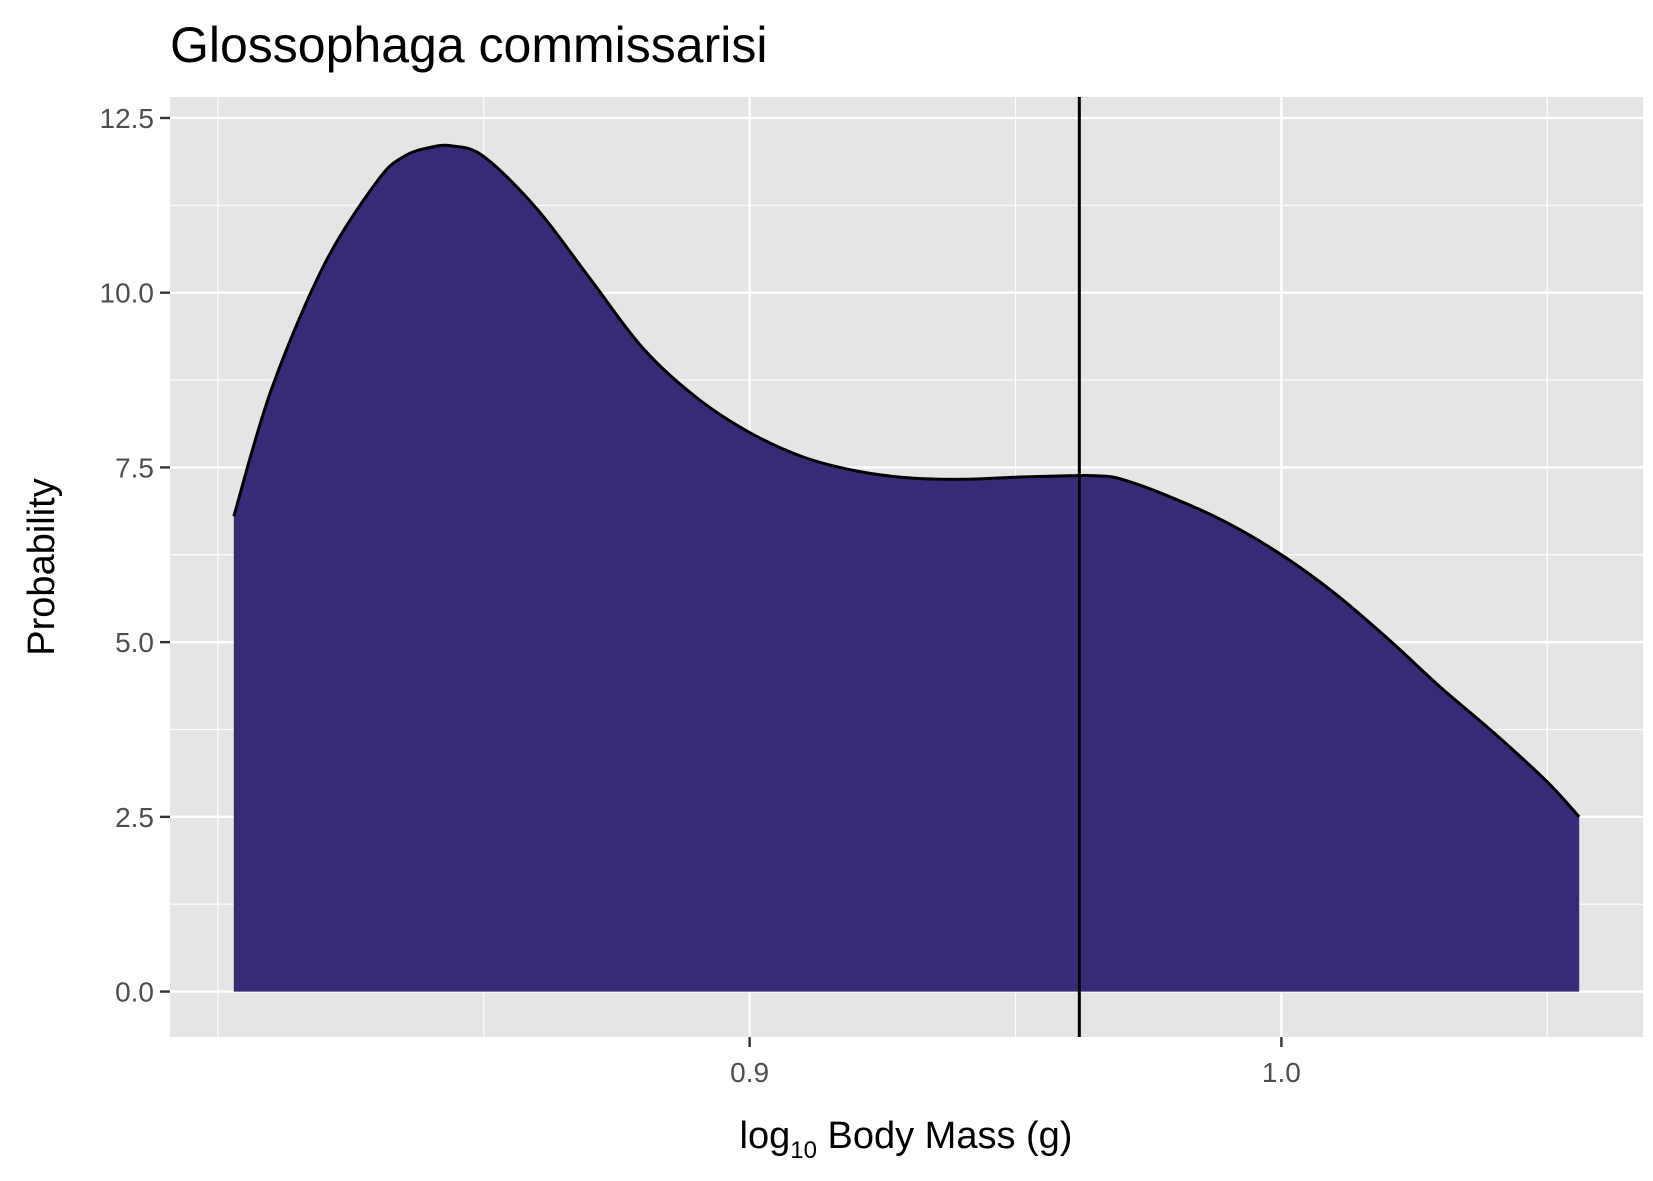 The image size is (1653, 1181). I want to click on y-tick-label: 5.0, so click(134, 642).